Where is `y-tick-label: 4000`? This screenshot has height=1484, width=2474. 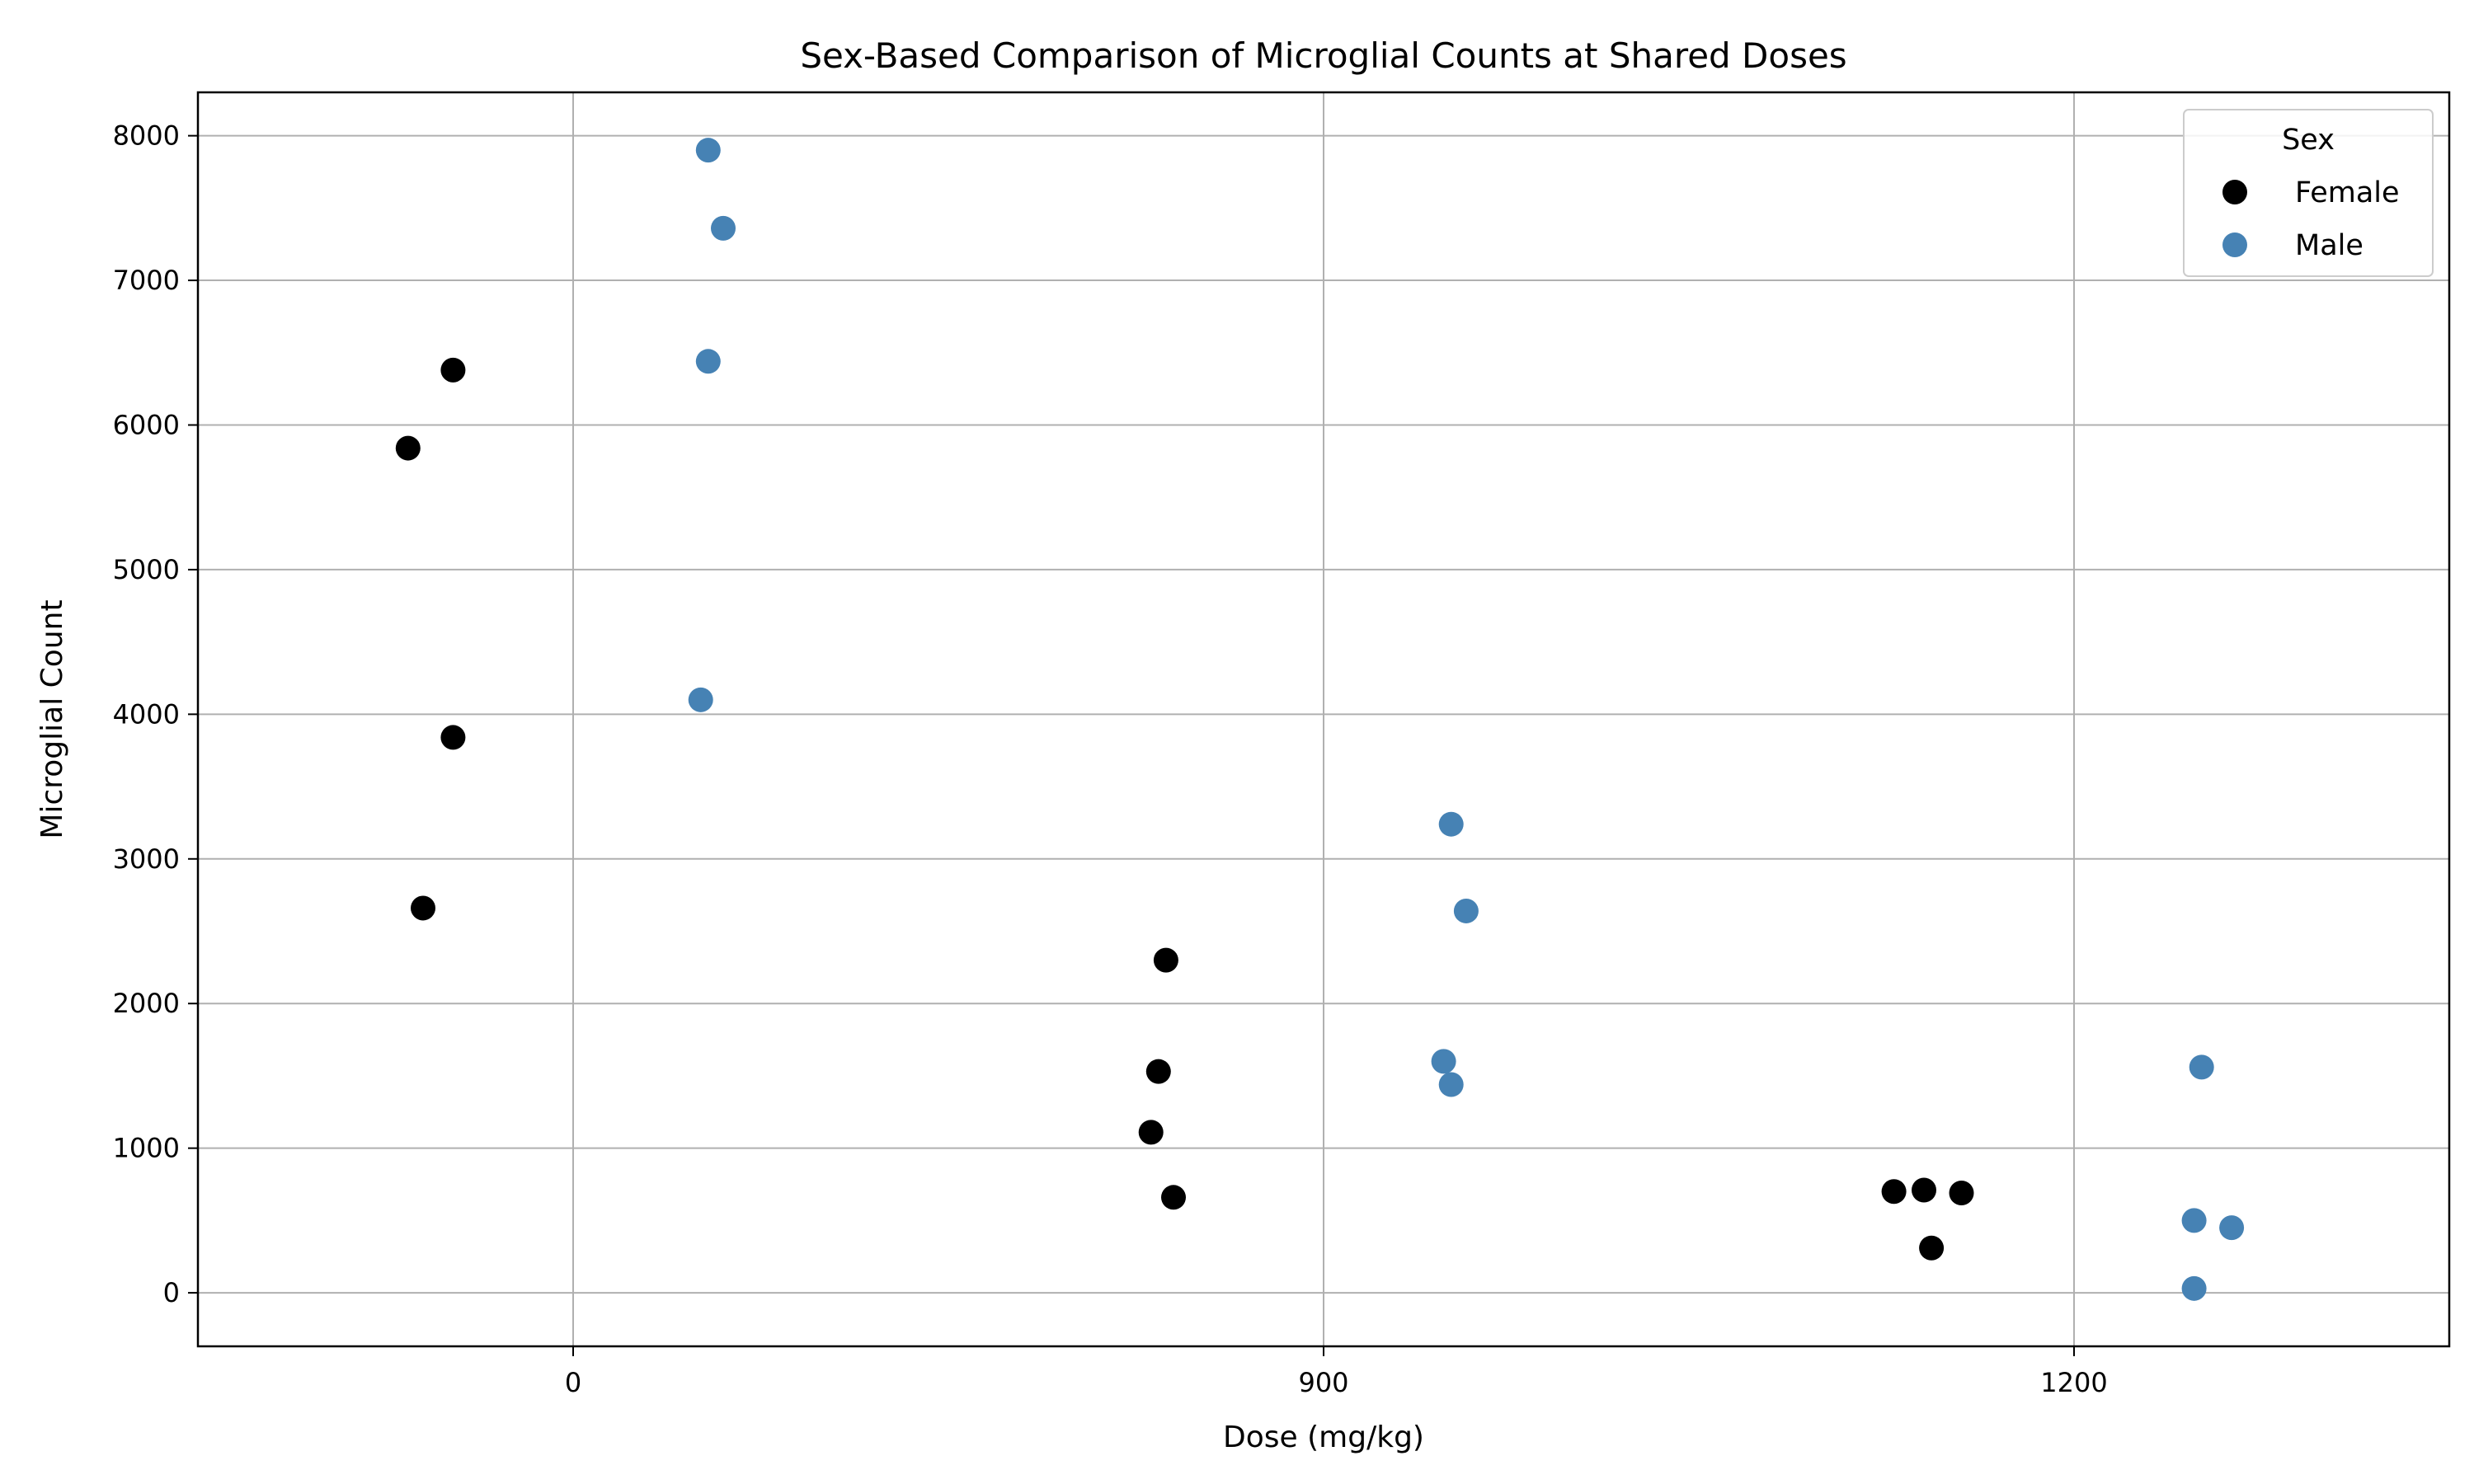 y-tick-label: 4000 is located at coordinates (146, 714).